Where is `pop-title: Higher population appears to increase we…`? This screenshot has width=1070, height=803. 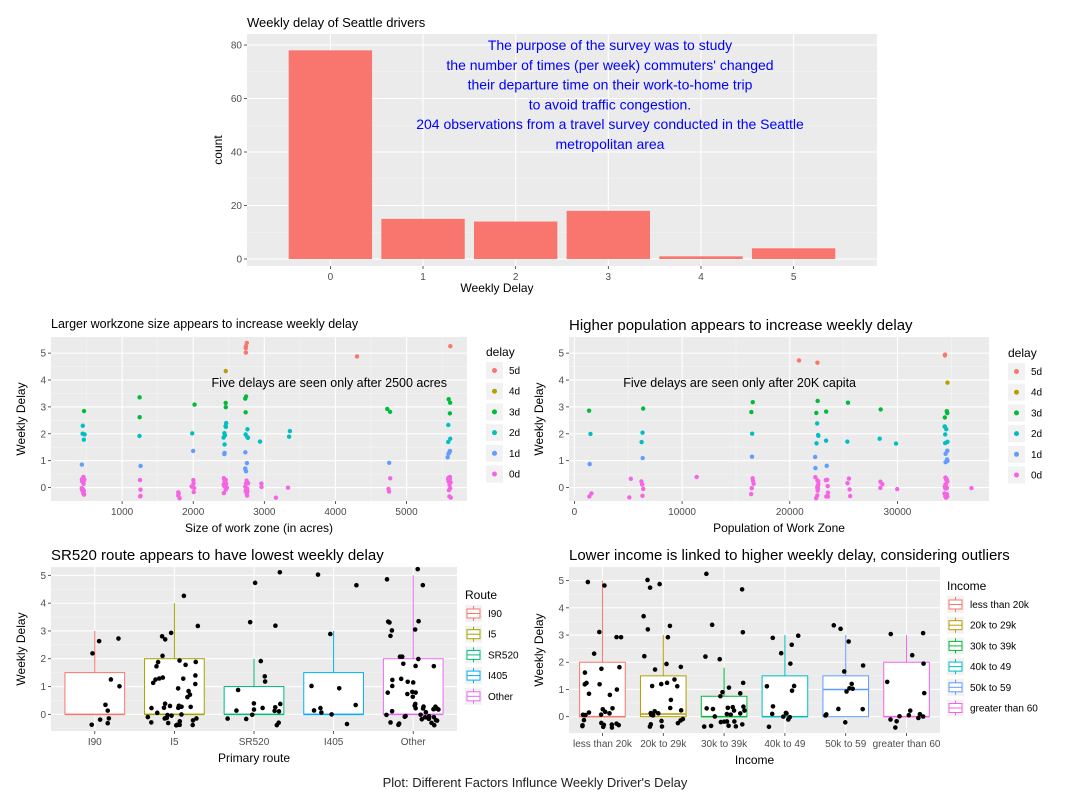
pop-title: Higher population appears to increase we… is located at coordinates (741, 325).